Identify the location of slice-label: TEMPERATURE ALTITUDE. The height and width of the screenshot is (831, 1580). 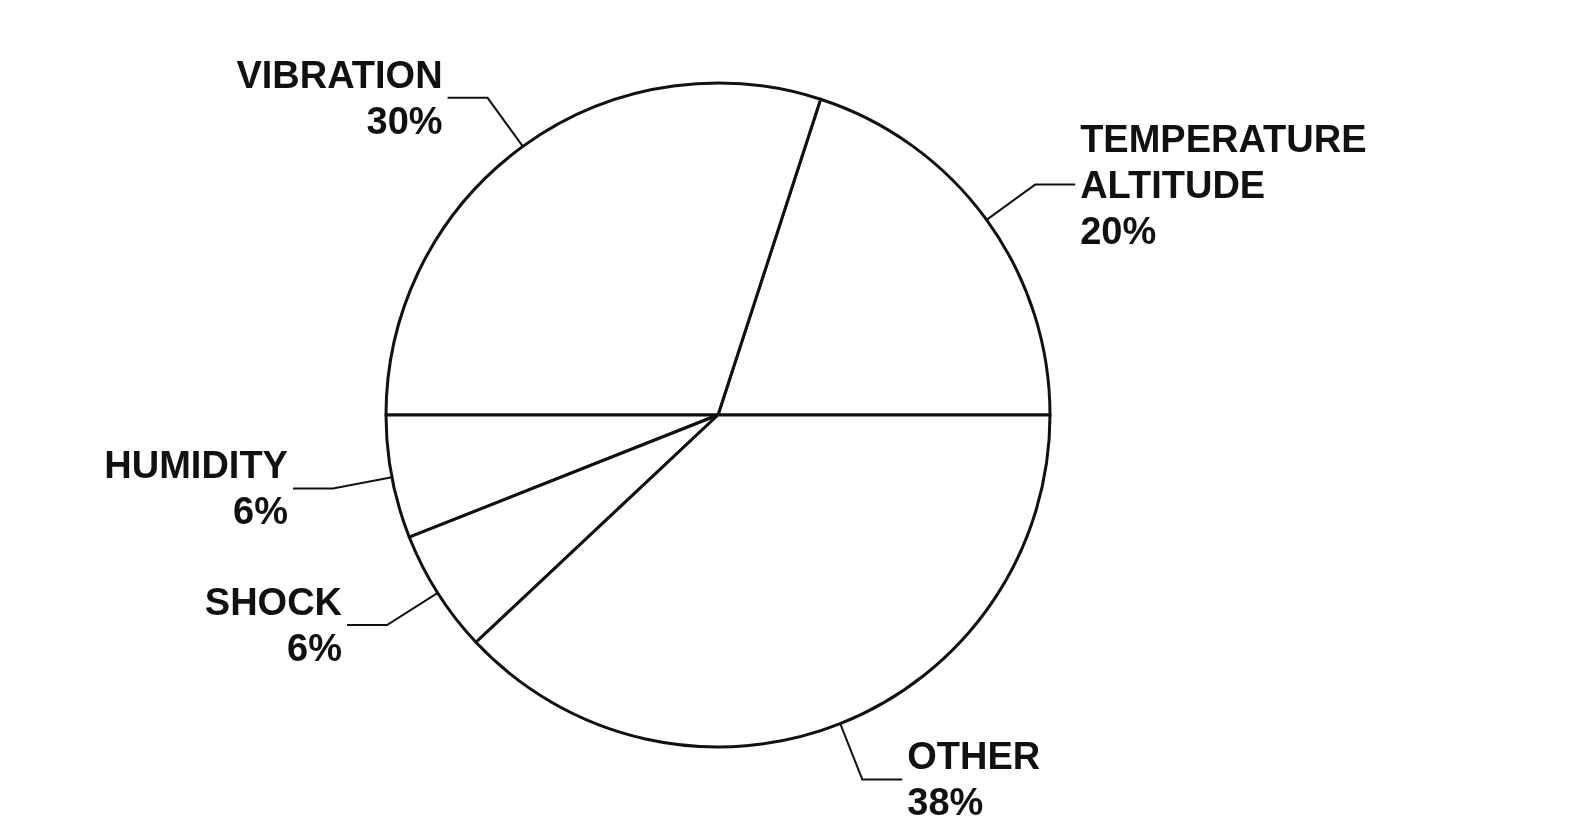
(1229, 161).